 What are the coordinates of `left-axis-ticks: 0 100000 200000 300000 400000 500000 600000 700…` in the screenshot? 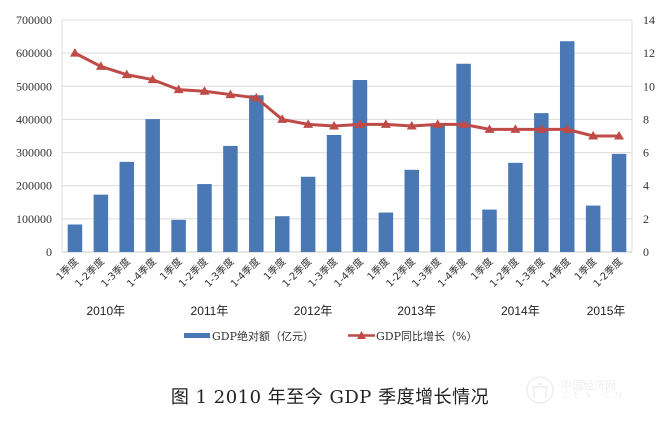 It's located at (34, 136).